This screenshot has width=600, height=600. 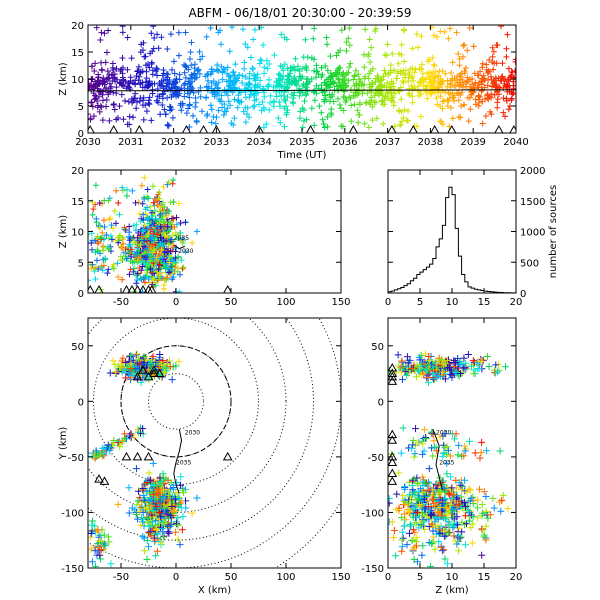 What do you see at coordinates (553, 231) in the screenshot?
I see `height_histogram-y-axis-label: number of sources` at bounding box center [553, 231].